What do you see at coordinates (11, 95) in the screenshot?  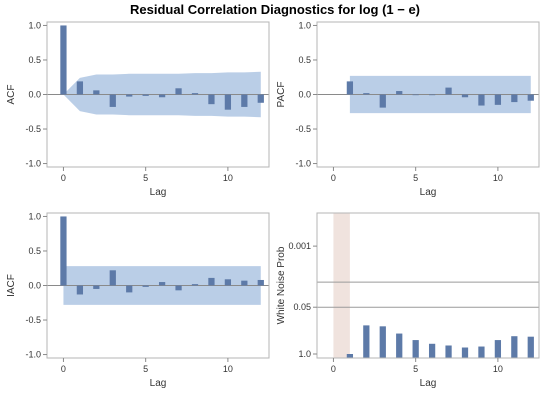 I see `y-axis-label: ACF` at bounding box center [11, 95].